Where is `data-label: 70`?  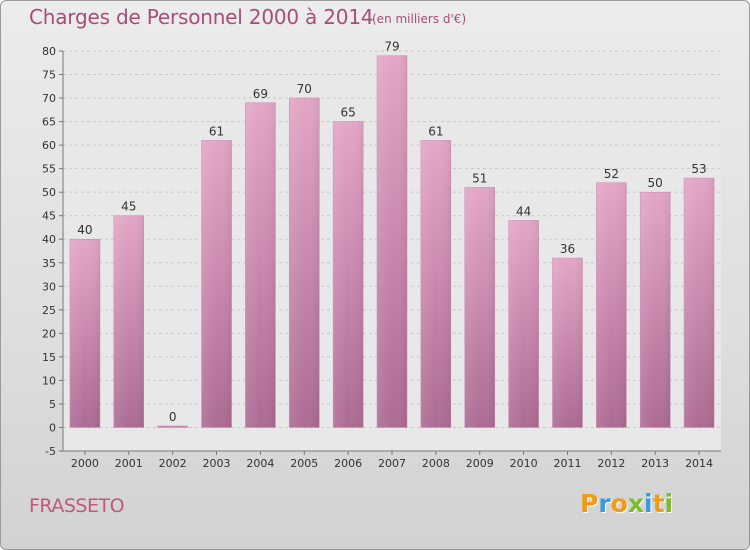 data-label: 70 is located at coordinates (304, 89).